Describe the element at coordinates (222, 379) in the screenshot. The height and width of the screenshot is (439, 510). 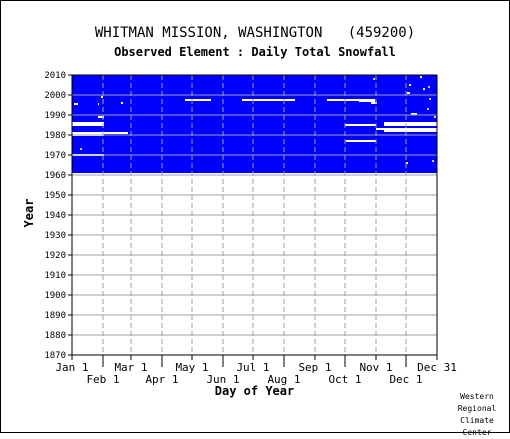
I see `x-tick-label-bottom: Jun 1` at that location.